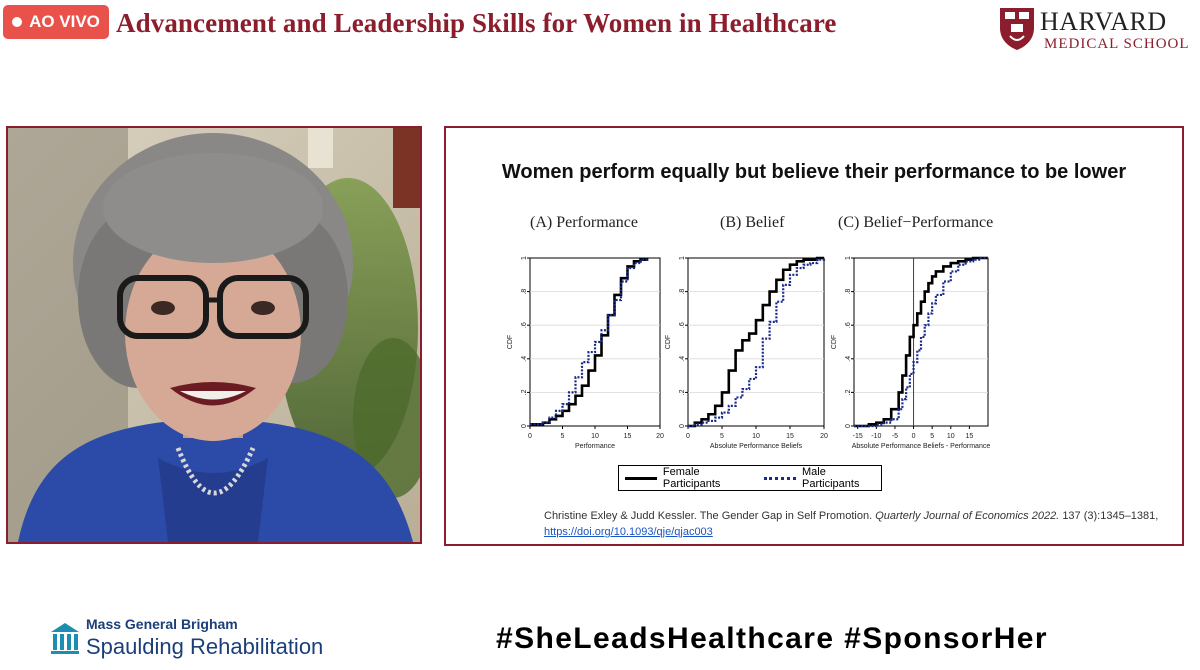 This screenshot has height=670, width=1200. Describe the element at coordinates (916, 222) in the screenshot. I see `panel-c-title: (C) Belief−Performance` at that location.